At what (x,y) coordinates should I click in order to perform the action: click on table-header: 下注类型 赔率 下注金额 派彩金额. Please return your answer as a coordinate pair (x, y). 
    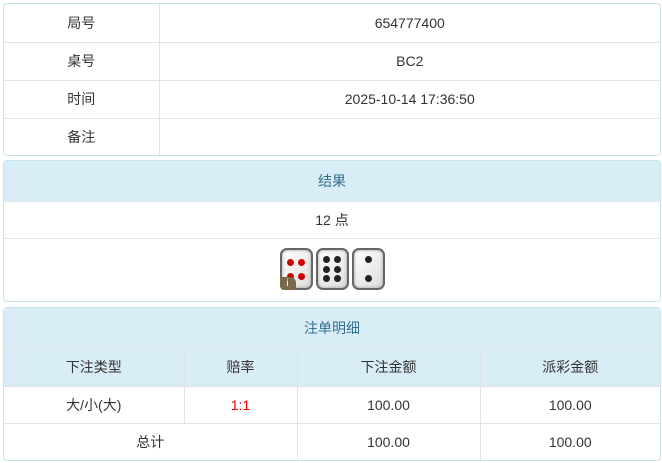
    Looking at the image, I should click on (332, 367).